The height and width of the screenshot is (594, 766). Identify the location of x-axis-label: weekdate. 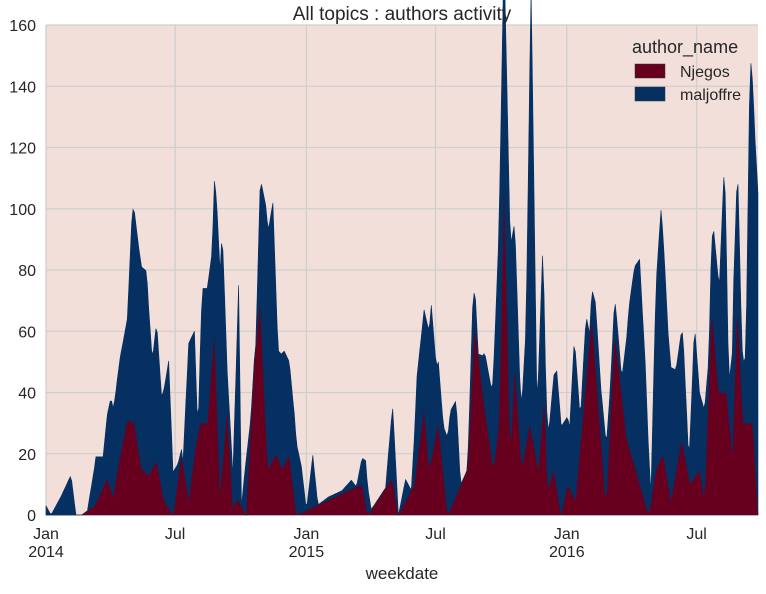
(402, 573).